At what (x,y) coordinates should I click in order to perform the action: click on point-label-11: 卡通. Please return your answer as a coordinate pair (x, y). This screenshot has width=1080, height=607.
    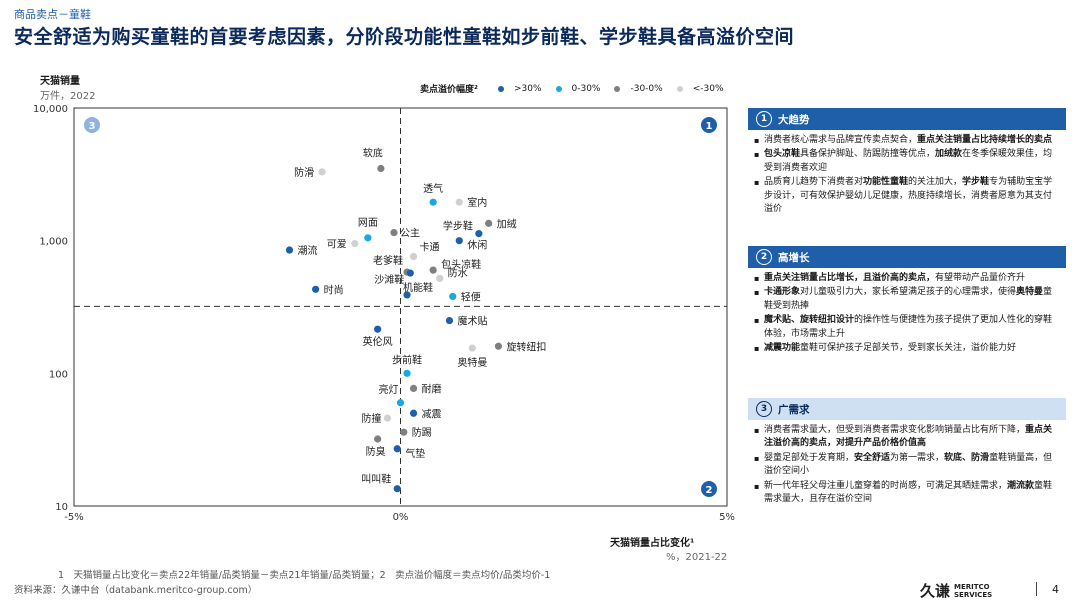
    Looking at the image, I should click on (430, 246).